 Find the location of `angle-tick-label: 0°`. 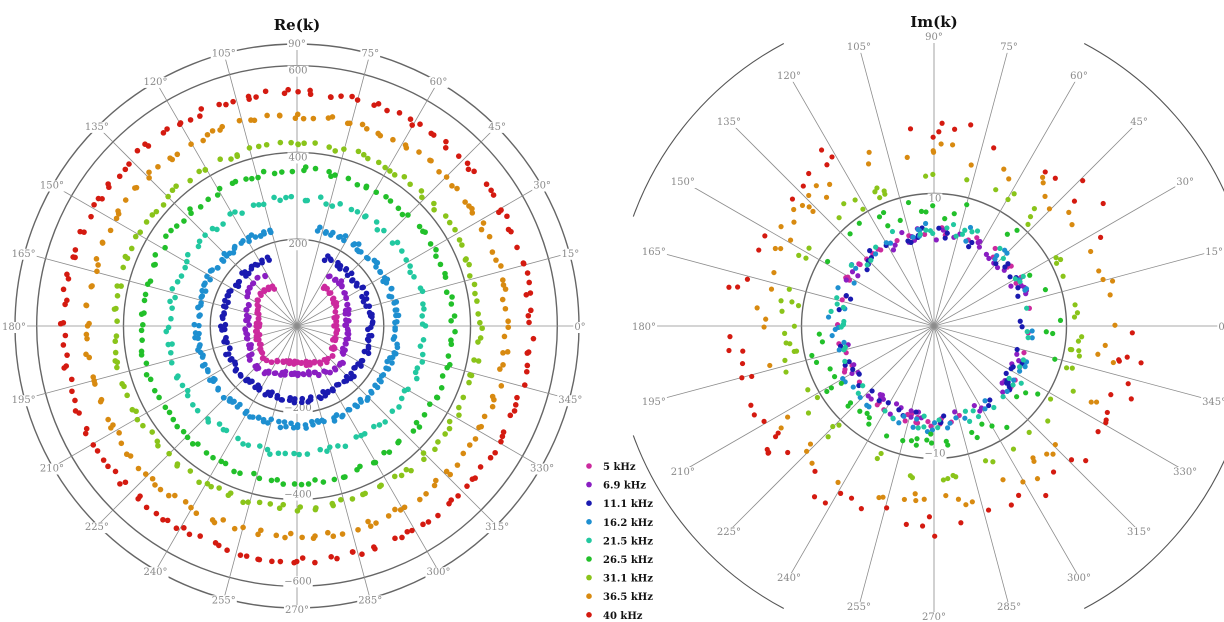

angle-tick-label: 0° is located at coordinates (579, 327).